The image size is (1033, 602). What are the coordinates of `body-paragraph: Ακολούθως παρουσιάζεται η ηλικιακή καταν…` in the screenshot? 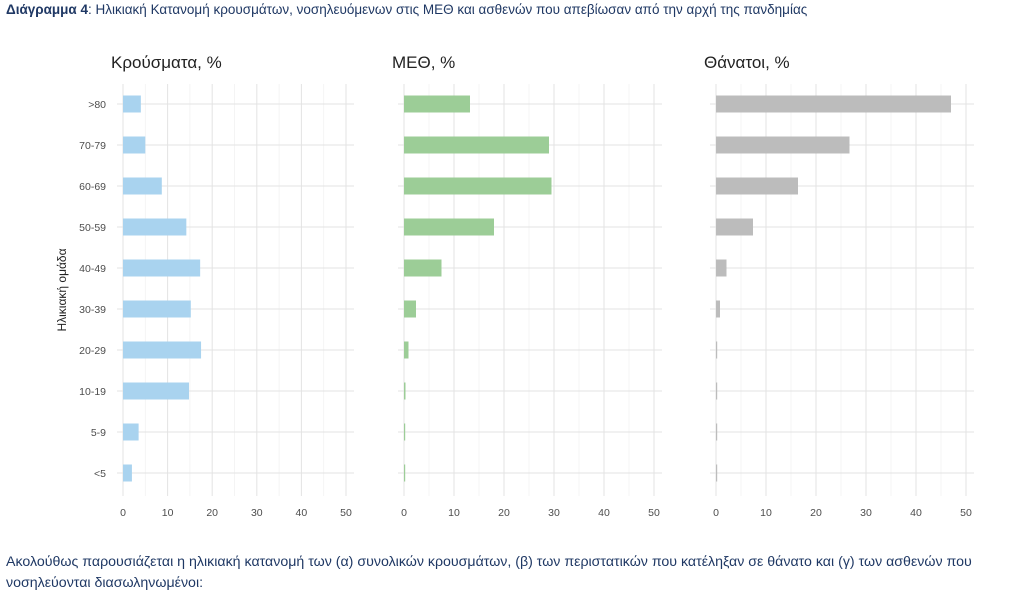 It's located at (489, 572).